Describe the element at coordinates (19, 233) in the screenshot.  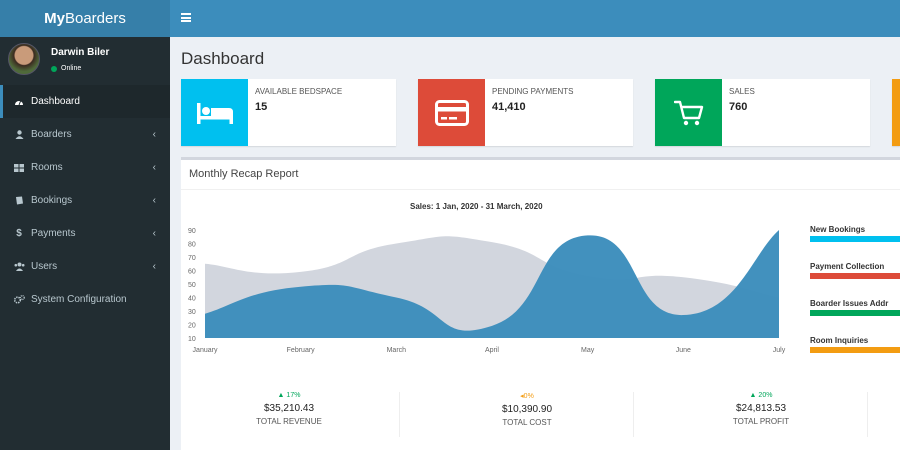
I see `dollar-icon: $` at that location.